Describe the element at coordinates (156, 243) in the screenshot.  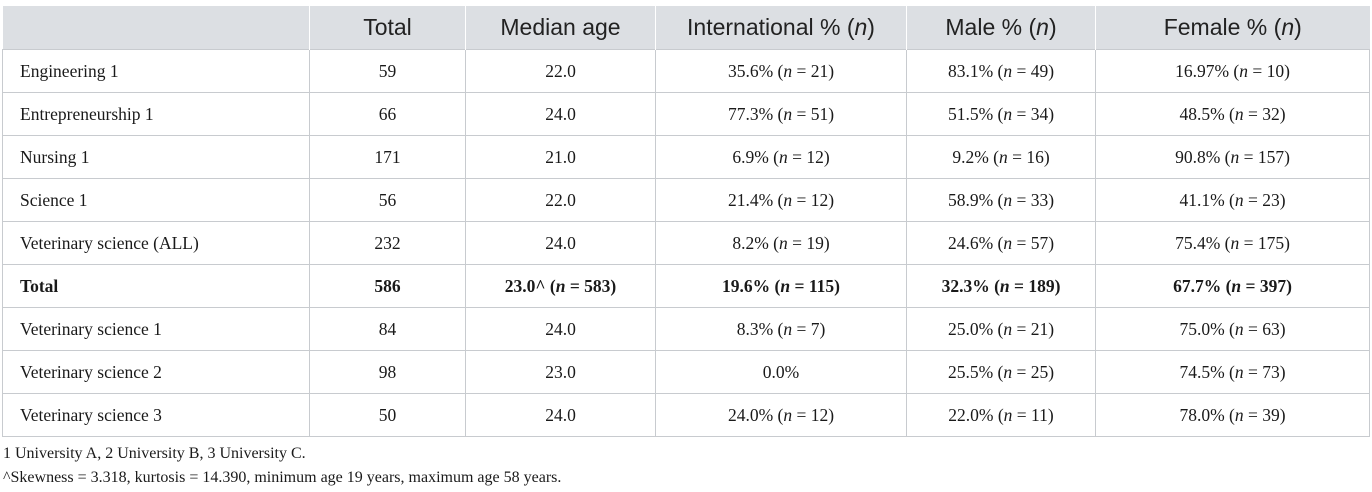
I see `row-label: Veterinary science (ALL)` at that location.